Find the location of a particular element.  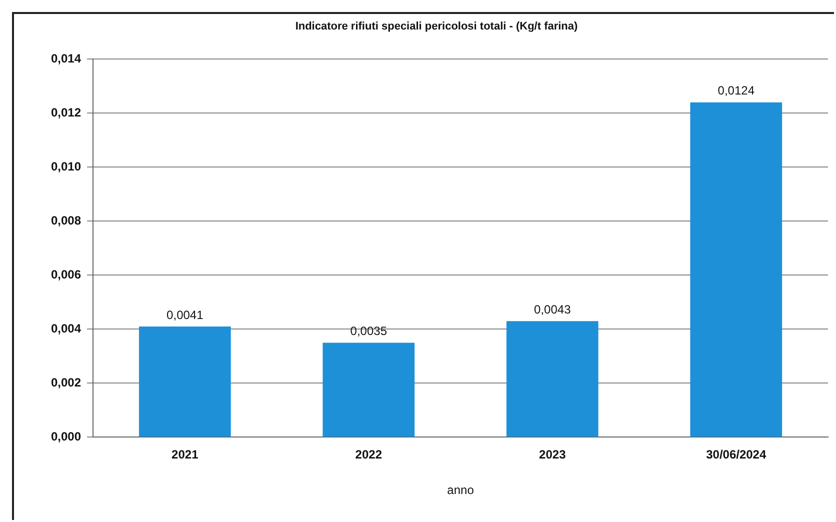

data-label: 0,0035 is located at coordinates (369, 331).